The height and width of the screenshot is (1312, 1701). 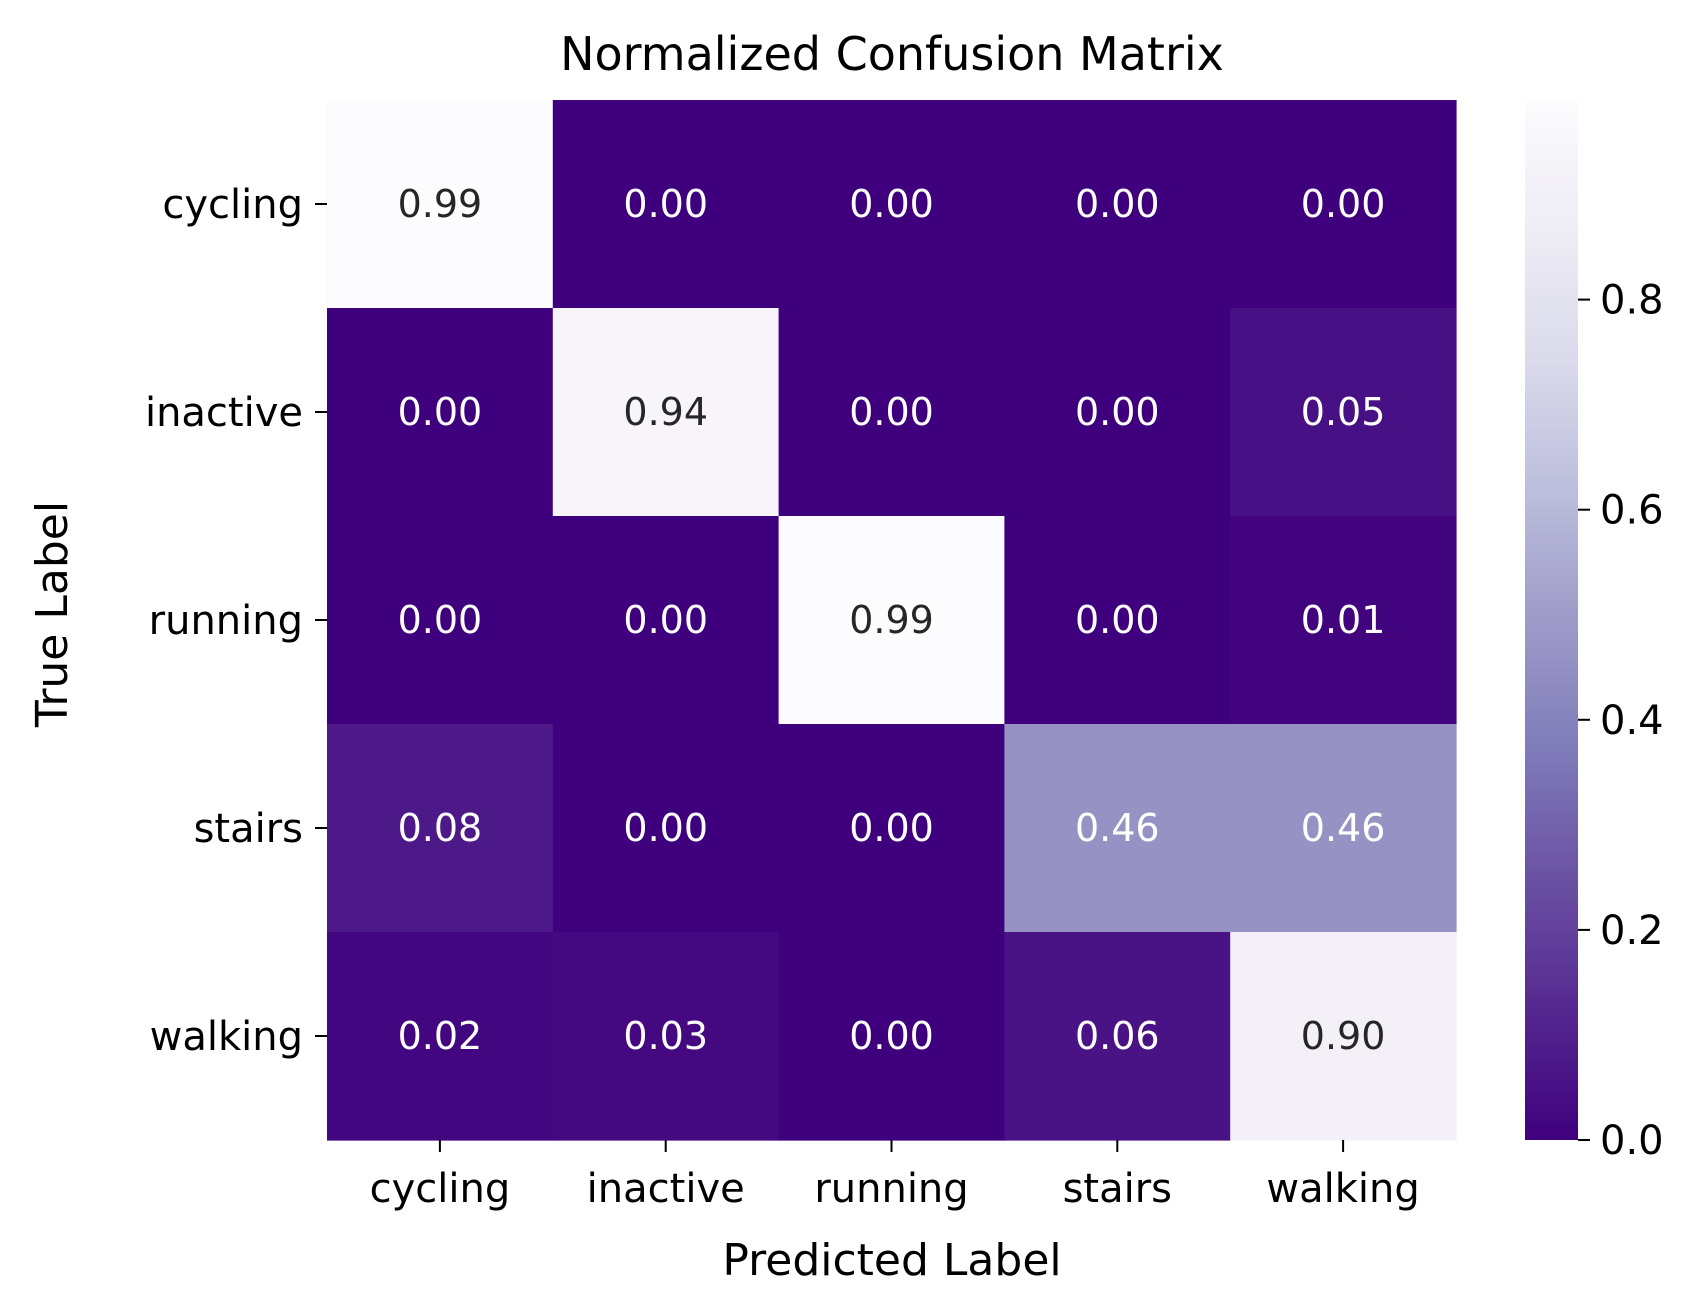 I want to click on colorbar-ticks: 0.0 0.2 0.4 0.6 0.8, so click(x=1621, y=721).